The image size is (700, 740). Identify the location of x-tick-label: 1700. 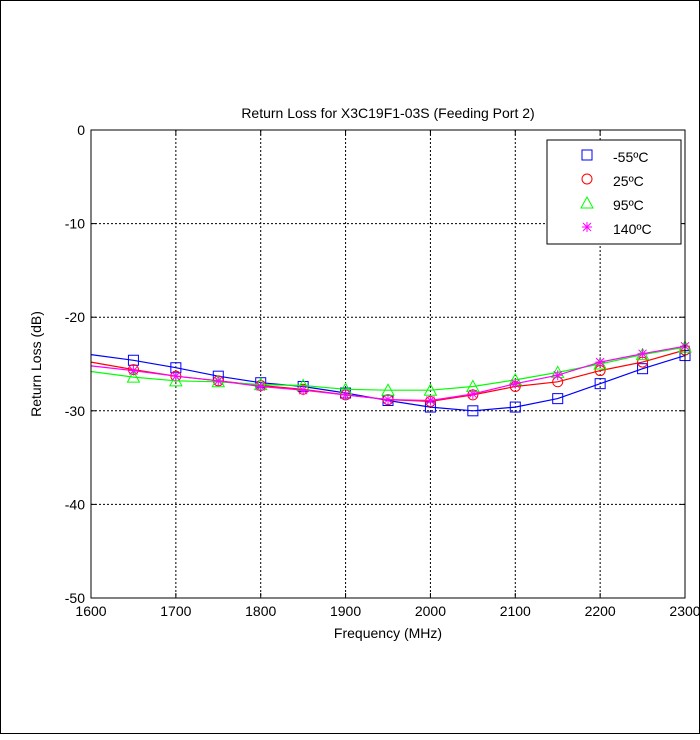
(175, 611).